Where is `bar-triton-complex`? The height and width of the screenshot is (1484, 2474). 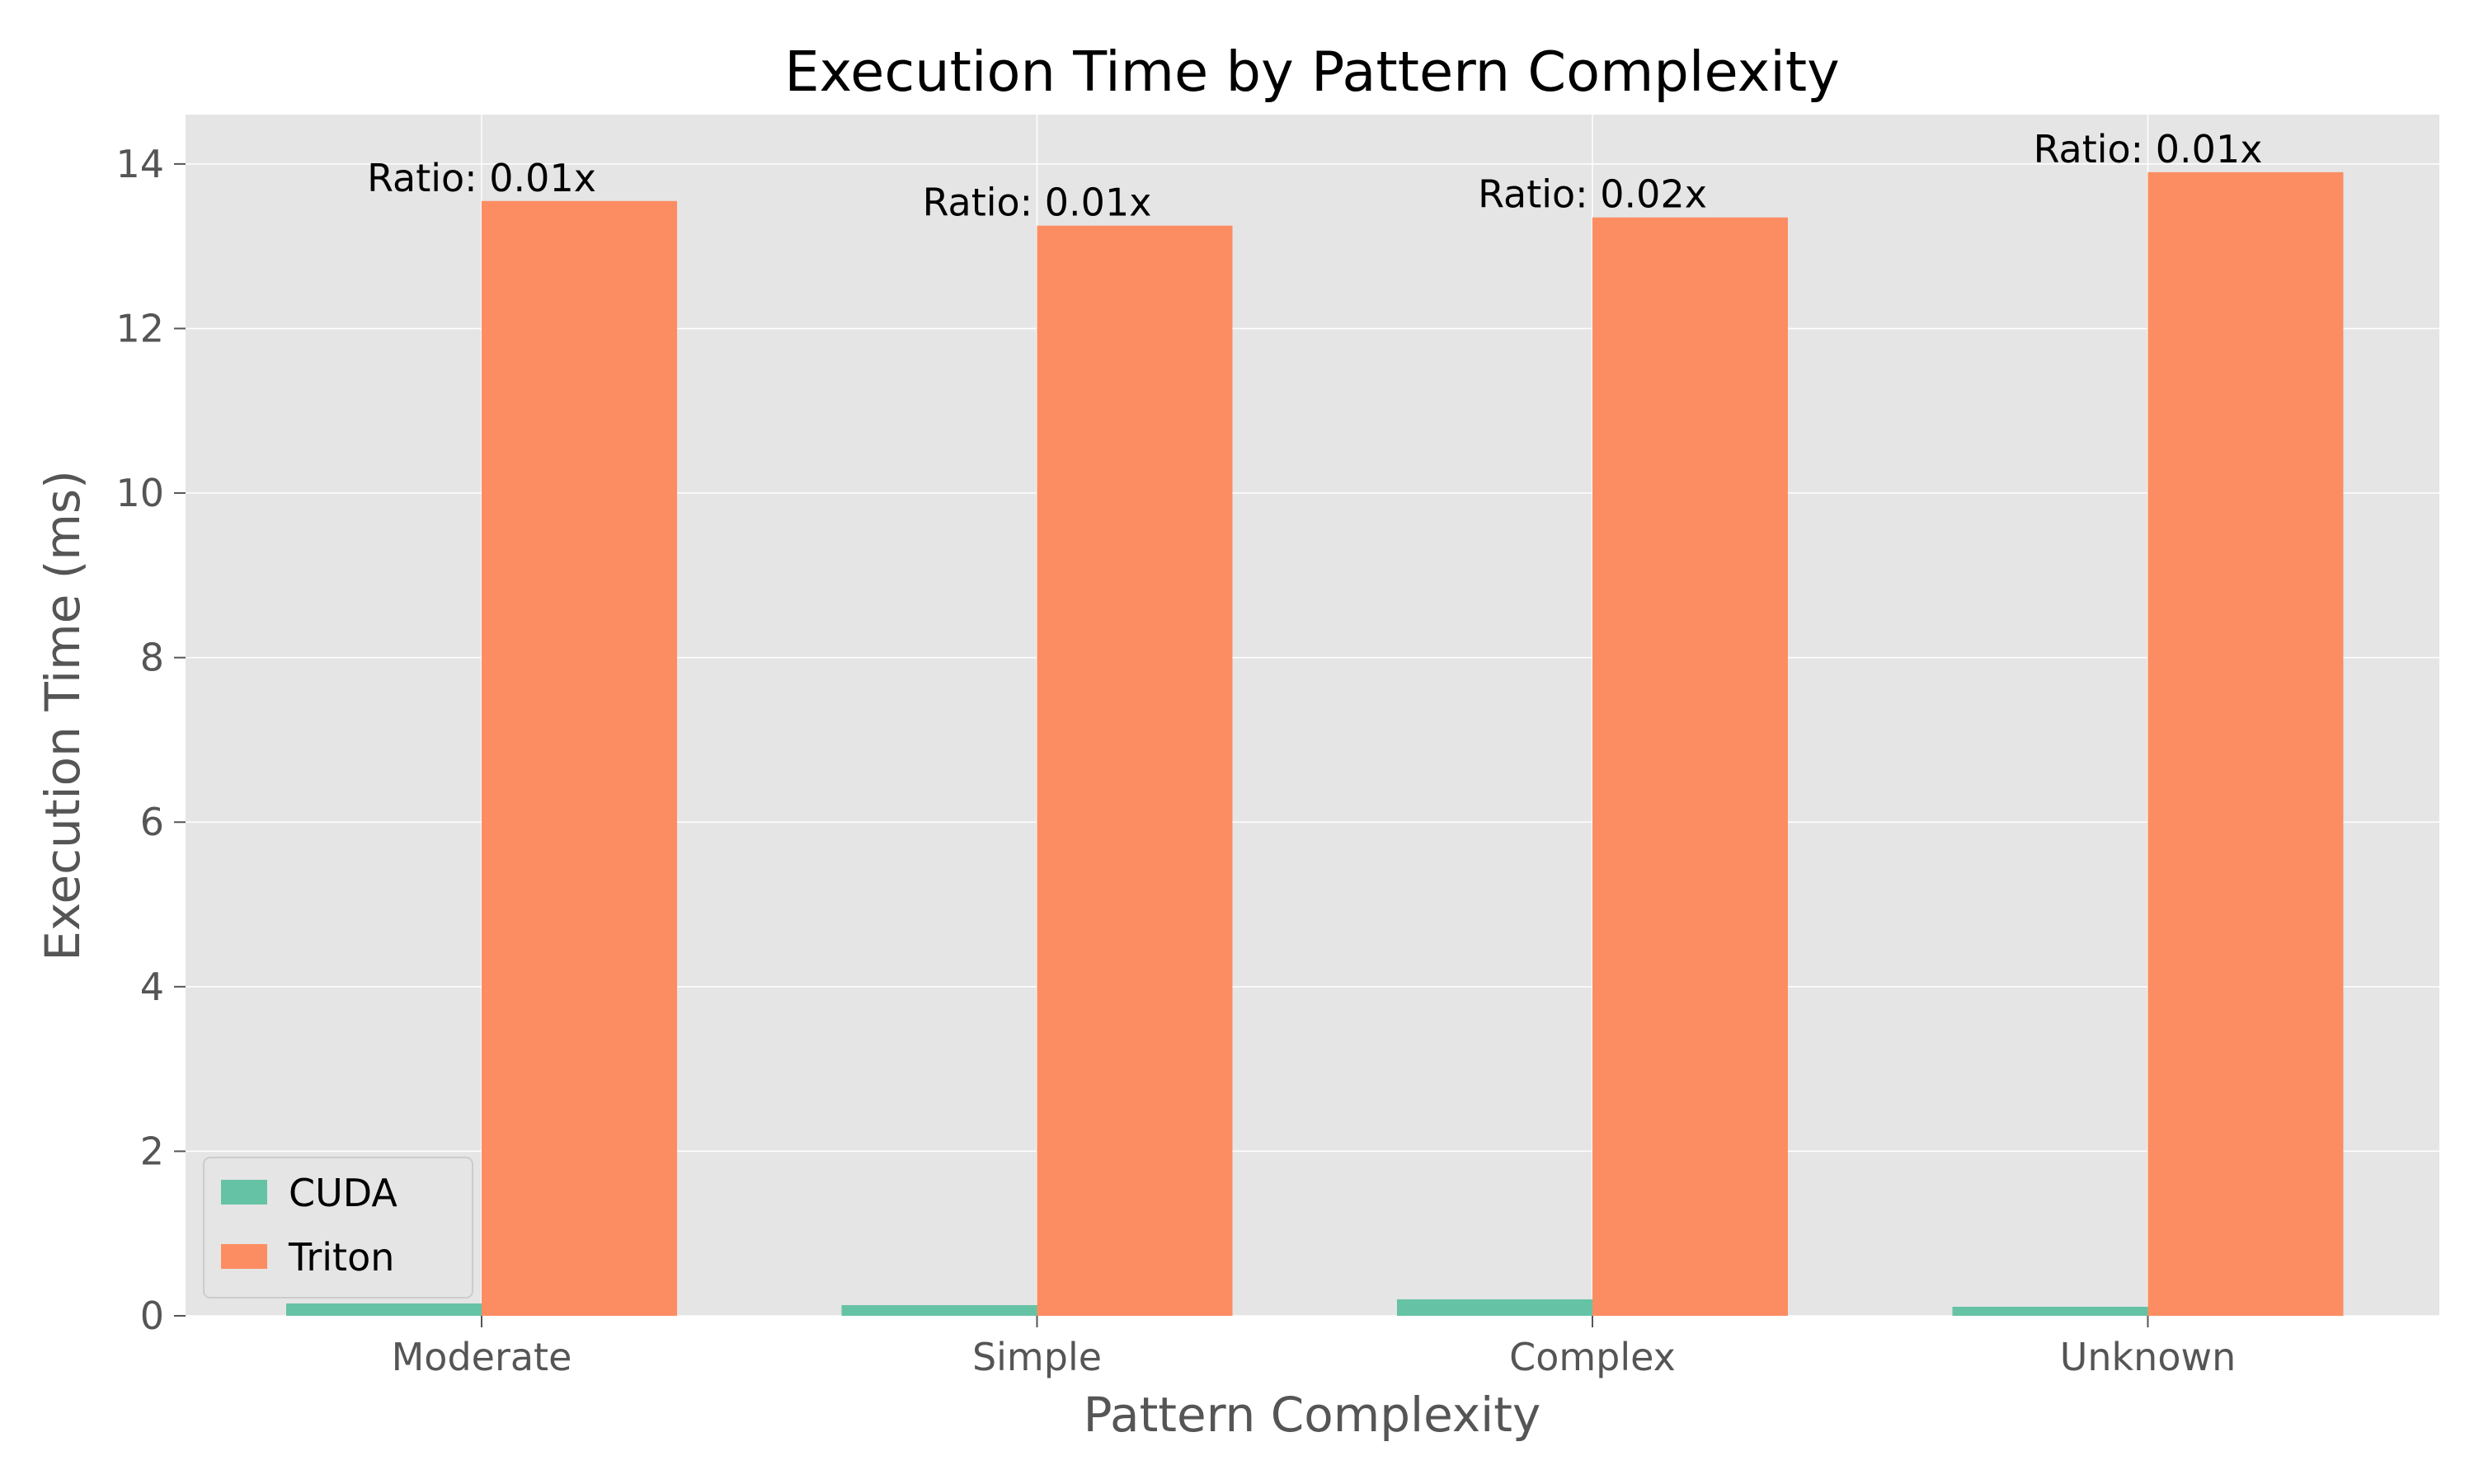 bar-triton-complex is located at coordinates (1690, 766).